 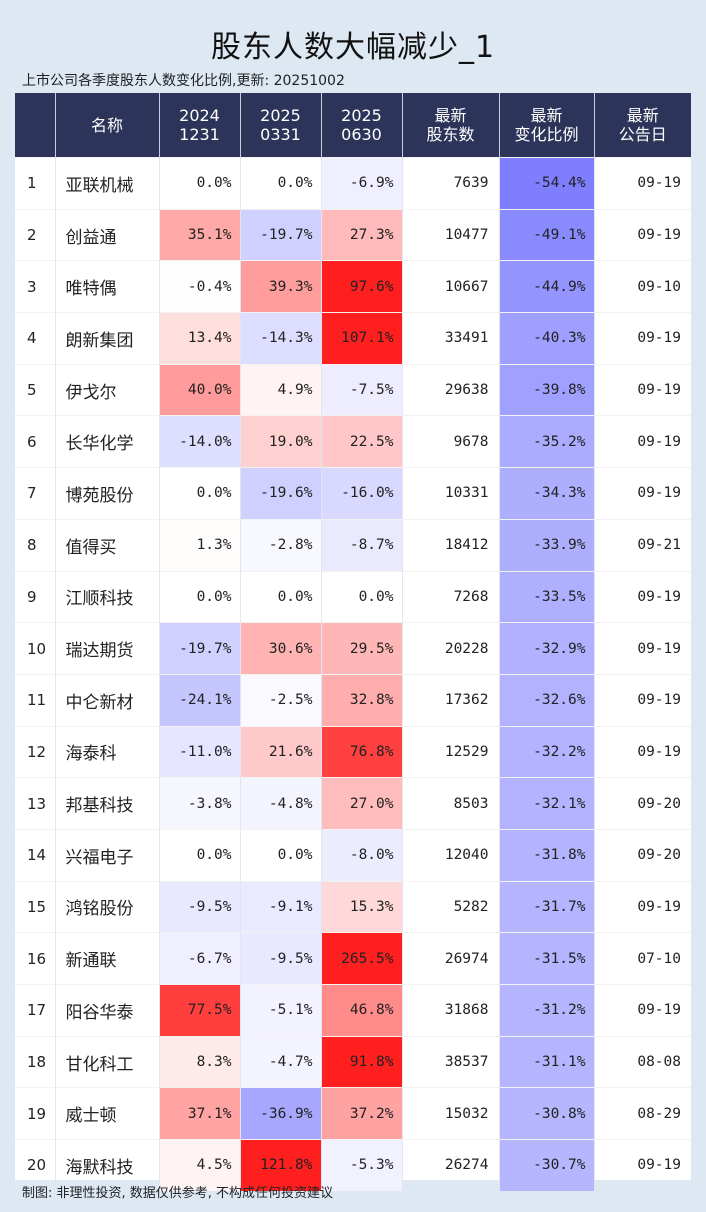 I want to click on latest-change-cell: -32.2%, so click(x=547, y=751).